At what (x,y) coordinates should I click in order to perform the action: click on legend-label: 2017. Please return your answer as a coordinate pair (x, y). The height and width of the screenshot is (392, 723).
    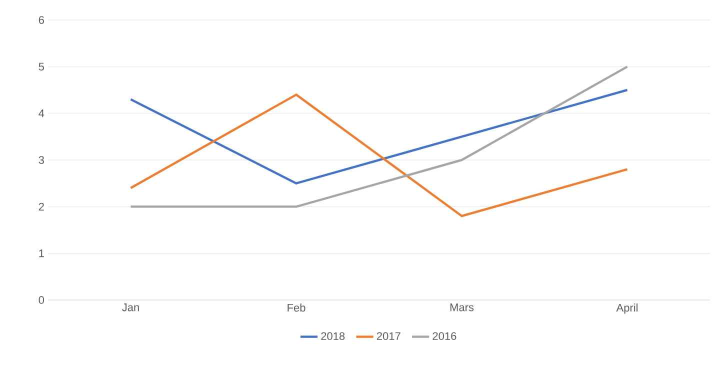
    Looking at the image, I should click on (388, 336).